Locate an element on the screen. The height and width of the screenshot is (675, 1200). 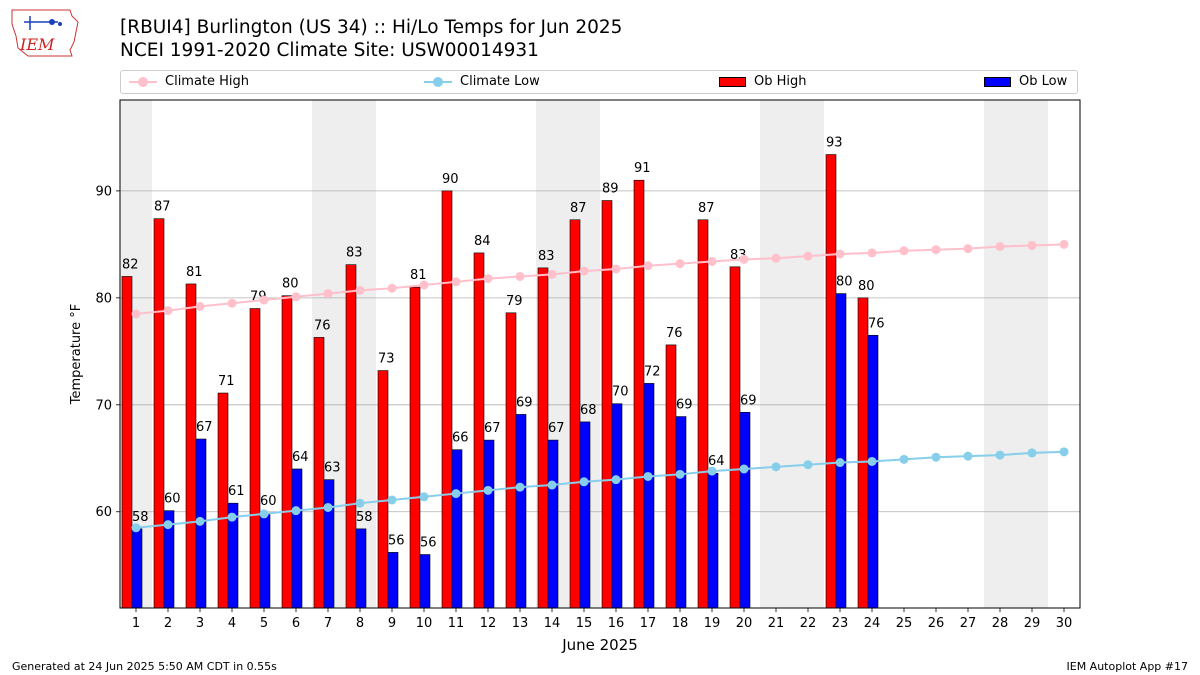
y-tick-label-60: 60 is located at coordinates (103, 512).